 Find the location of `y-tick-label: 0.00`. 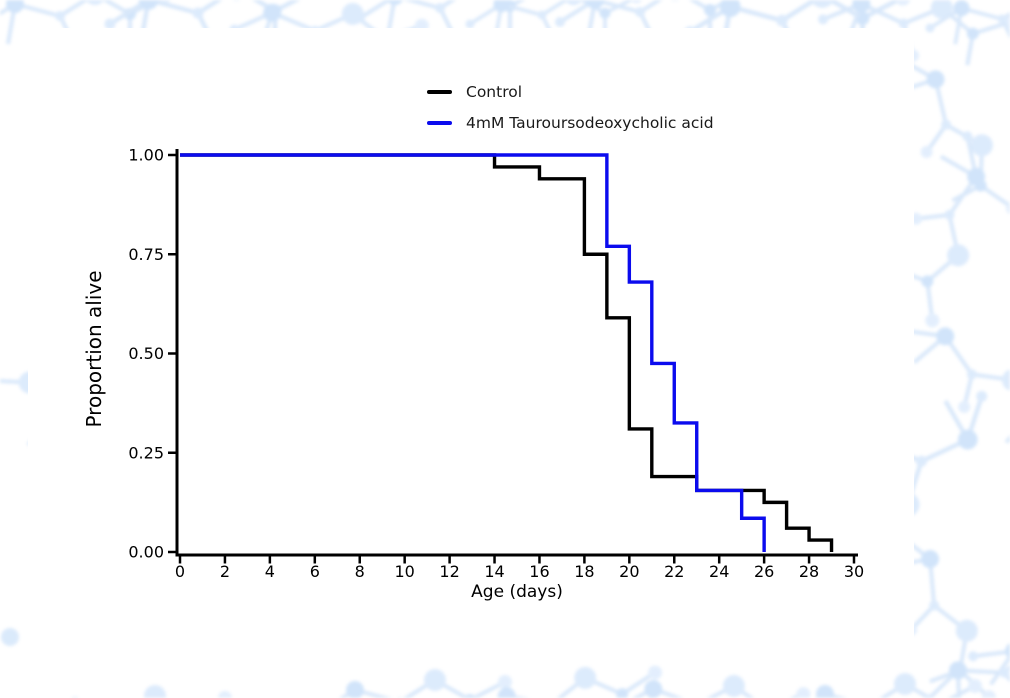

y-tick-label: 0.00 is located at coordinates (146, 552).